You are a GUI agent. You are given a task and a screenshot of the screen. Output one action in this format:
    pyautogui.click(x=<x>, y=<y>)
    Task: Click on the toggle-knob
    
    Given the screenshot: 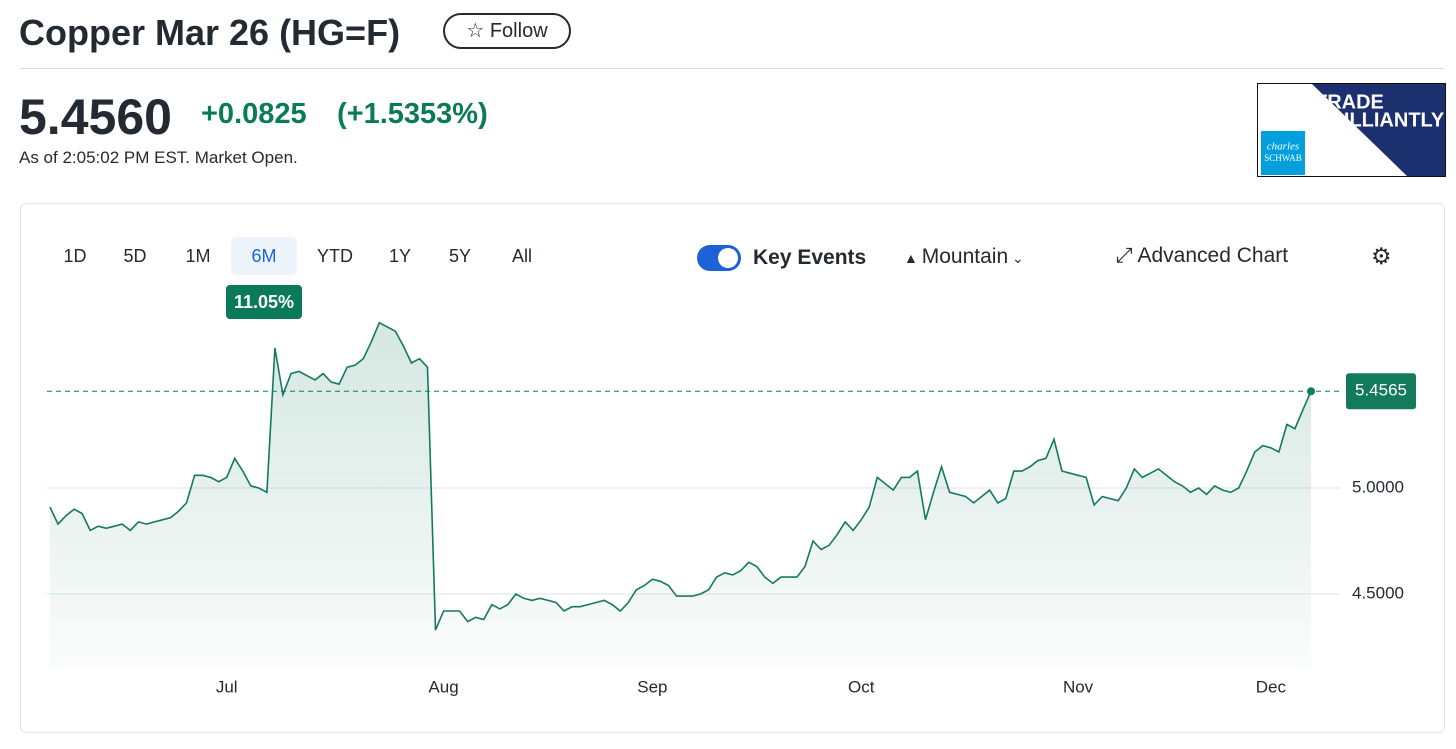 What is the action you would take?
    pyautogui.click(x=728, y=258)
    